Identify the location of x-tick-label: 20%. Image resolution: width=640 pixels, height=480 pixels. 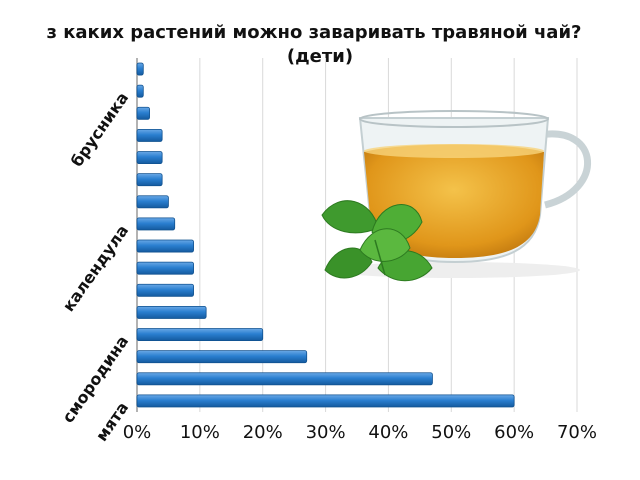
(263, 432).